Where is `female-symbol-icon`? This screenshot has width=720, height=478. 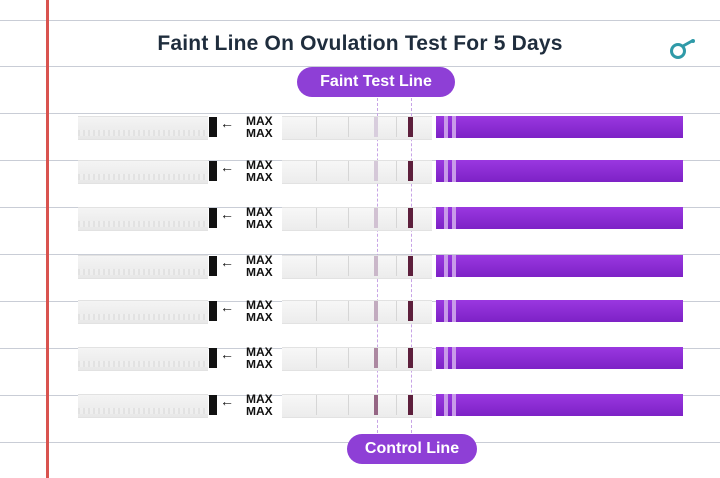 female-symbol-icon is located at coordinates (682, 49).